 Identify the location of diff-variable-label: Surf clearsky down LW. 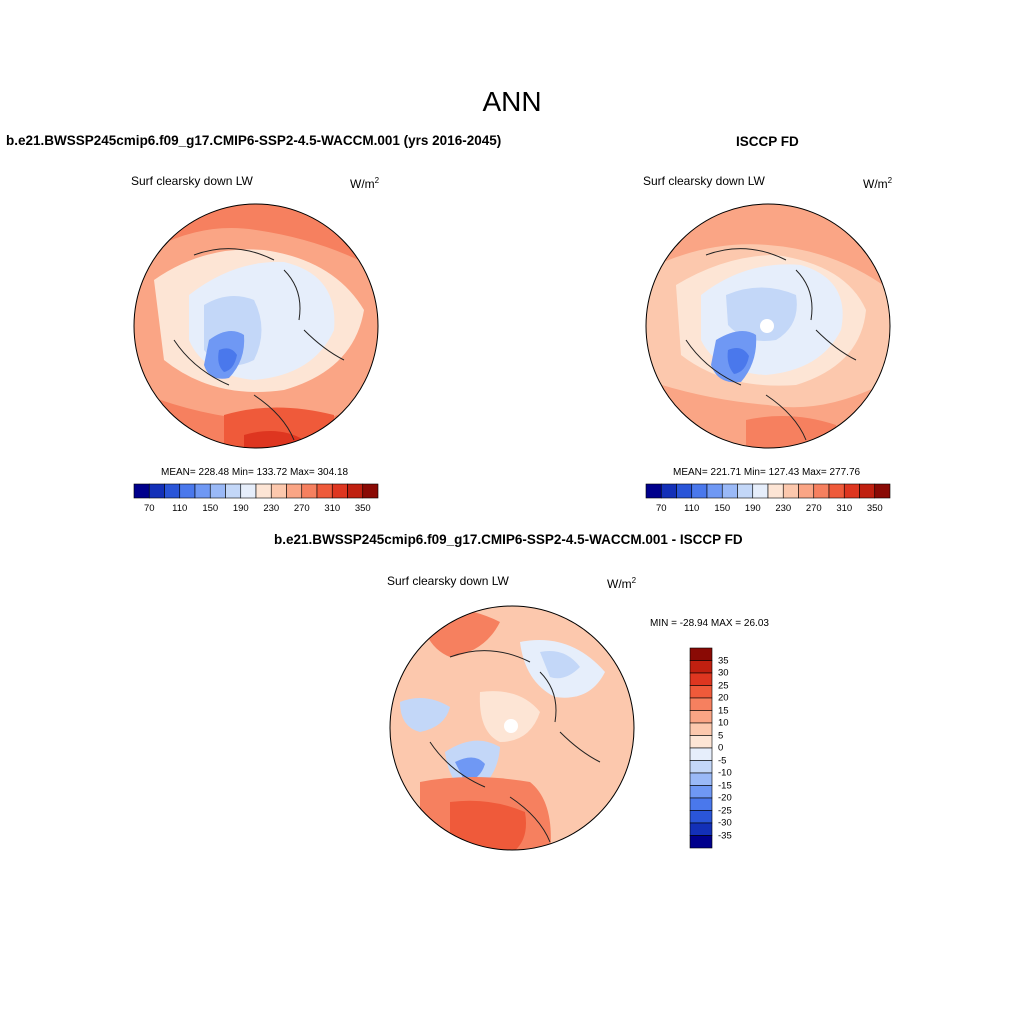
(448, 581).